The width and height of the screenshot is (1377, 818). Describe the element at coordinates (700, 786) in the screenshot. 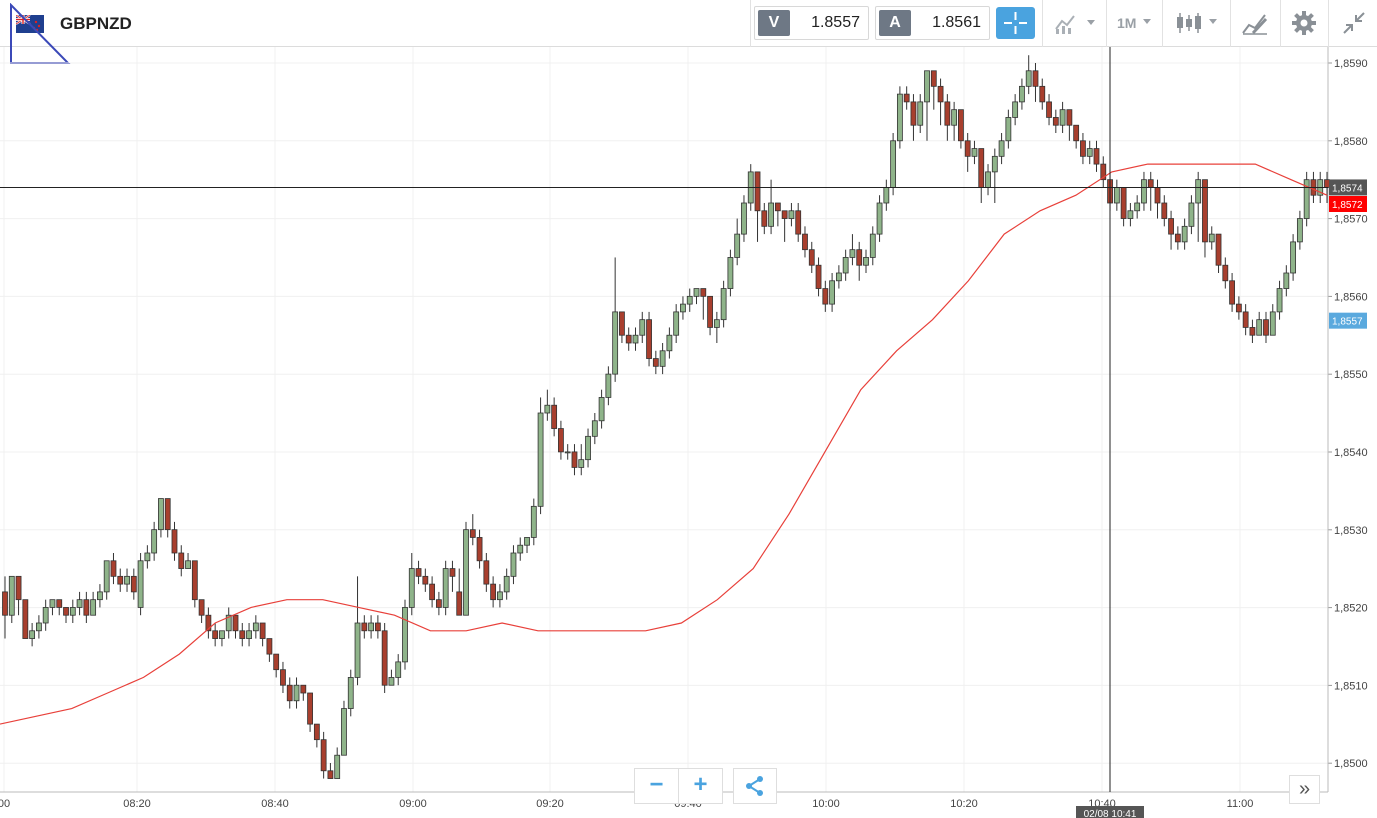

I see `zoom-in-button: +` at that location.